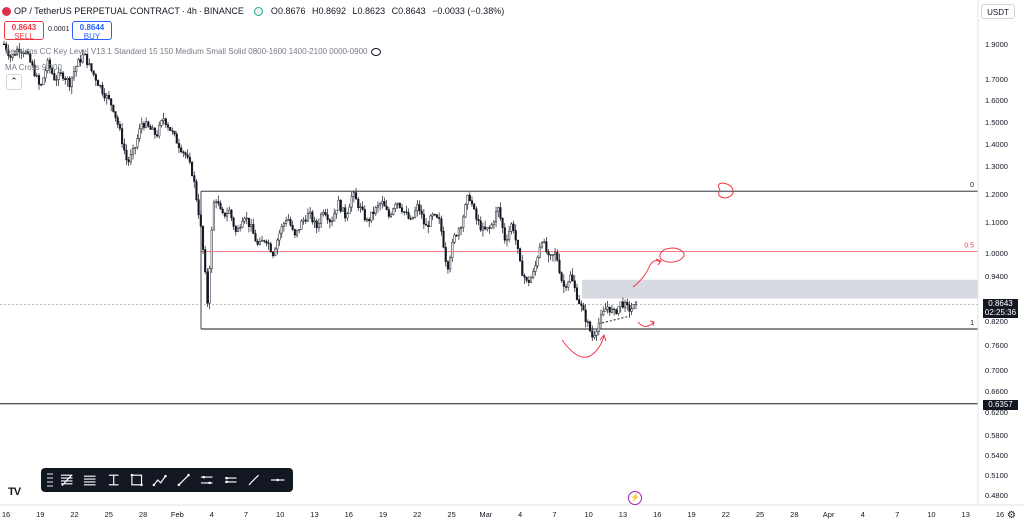  I want to click on text-tool-icon, so click(113, 480).